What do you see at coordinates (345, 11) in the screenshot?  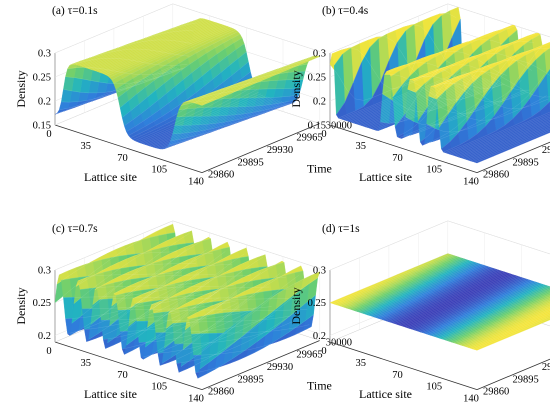 I see `panel-title-b: (b) τ=0.4s` at bounding box center [345, 11].